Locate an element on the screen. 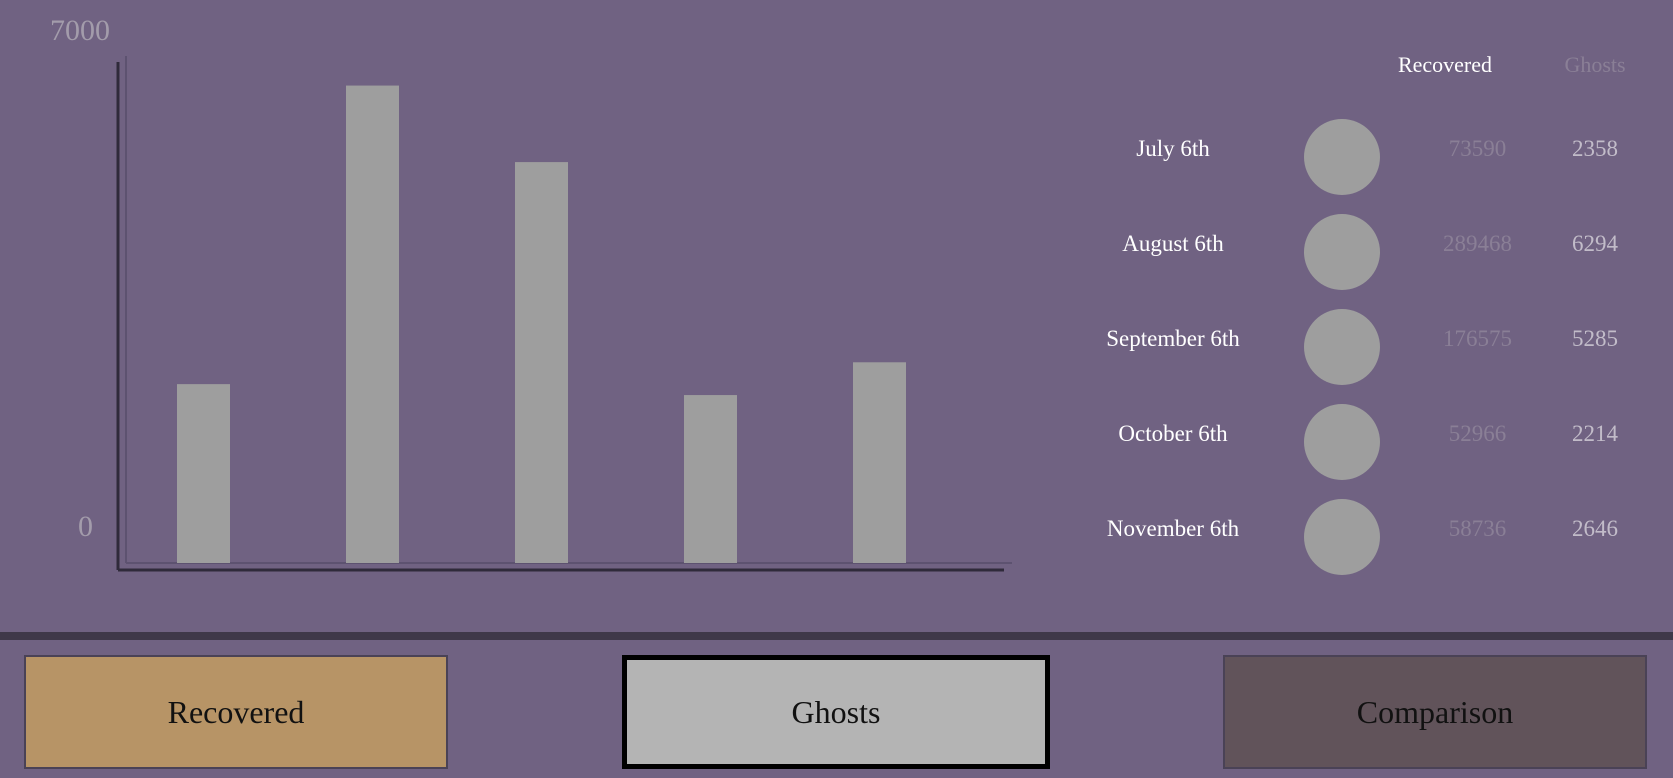  bar-october-6th is located at coordinates (710, 479).